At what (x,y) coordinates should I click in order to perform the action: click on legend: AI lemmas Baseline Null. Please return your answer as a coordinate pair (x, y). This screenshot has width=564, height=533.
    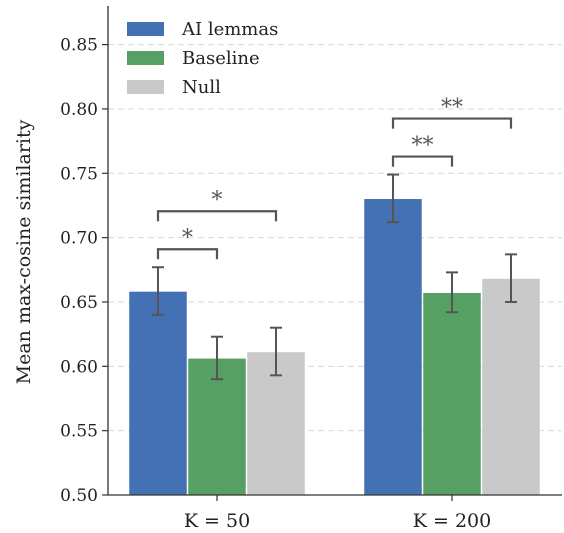
    Looking at the image, I should click on (202, 58).